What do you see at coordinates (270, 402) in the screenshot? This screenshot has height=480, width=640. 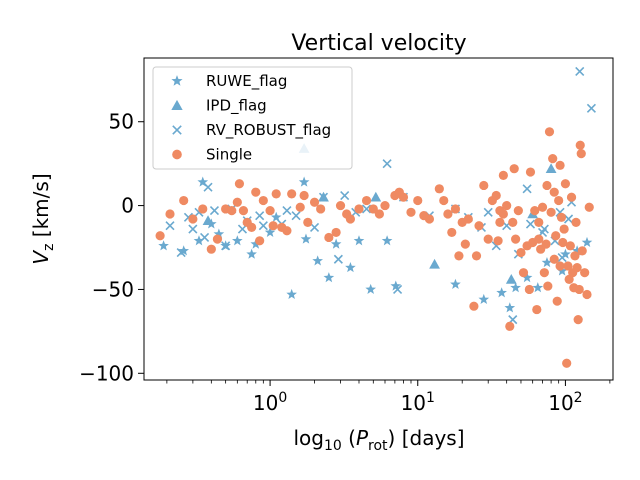 I see `x-tick-label: 100` at bounding box center [270, 402].